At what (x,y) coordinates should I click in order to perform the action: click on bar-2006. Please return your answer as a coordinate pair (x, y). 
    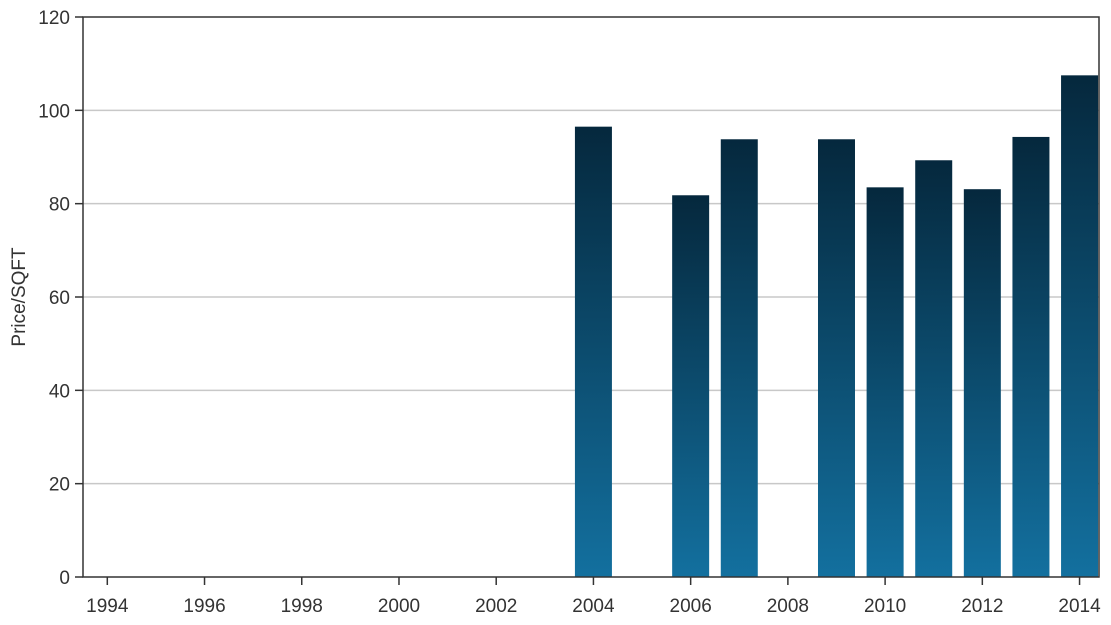
    Looking at the image, I should click on (691, 386).